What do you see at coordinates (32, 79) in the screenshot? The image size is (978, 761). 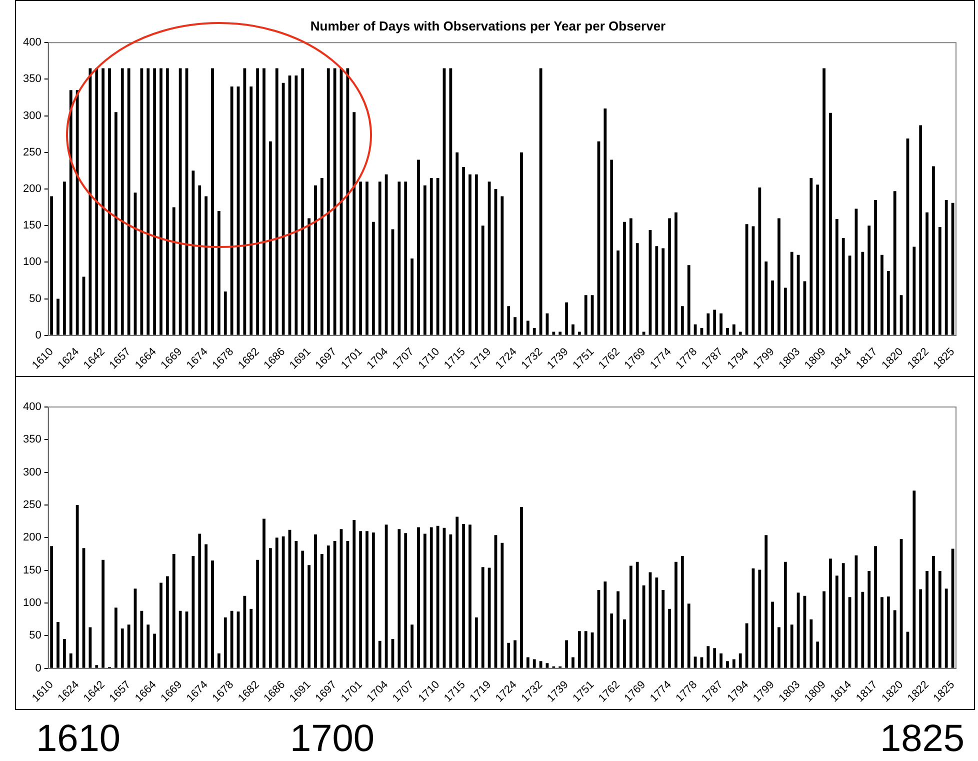 I see `y-tick-label: 350` at bounding box center [32, 79].